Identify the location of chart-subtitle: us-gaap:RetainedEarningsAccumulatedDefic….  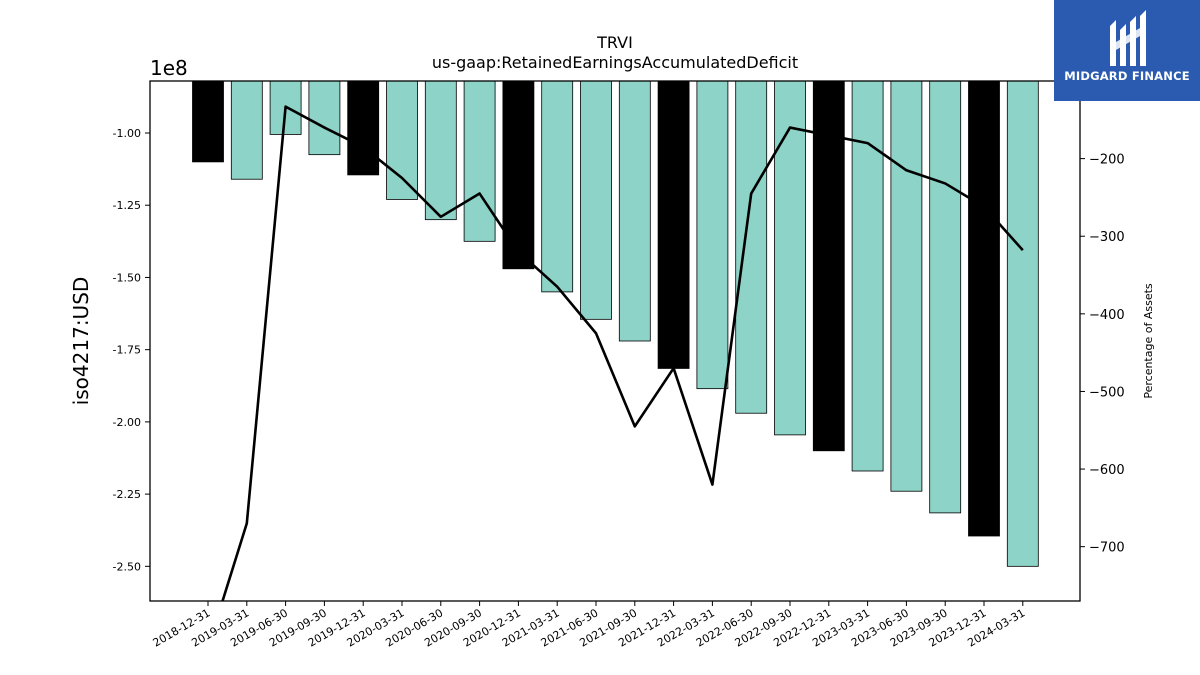
(615, 62).